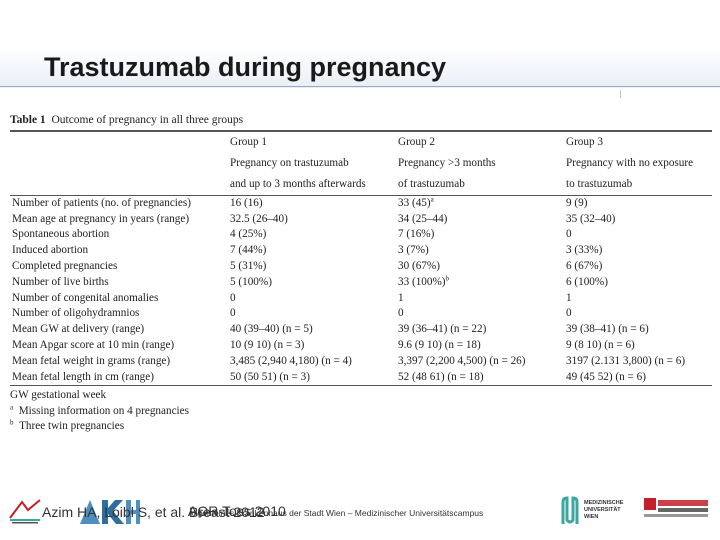 The image size is (720, 540). What do you see at coordinates (600, 345) in the screenshot?
I see `group3-cell-text: 9 (8 10) (n = 6)` at bounding box center [600, 345].